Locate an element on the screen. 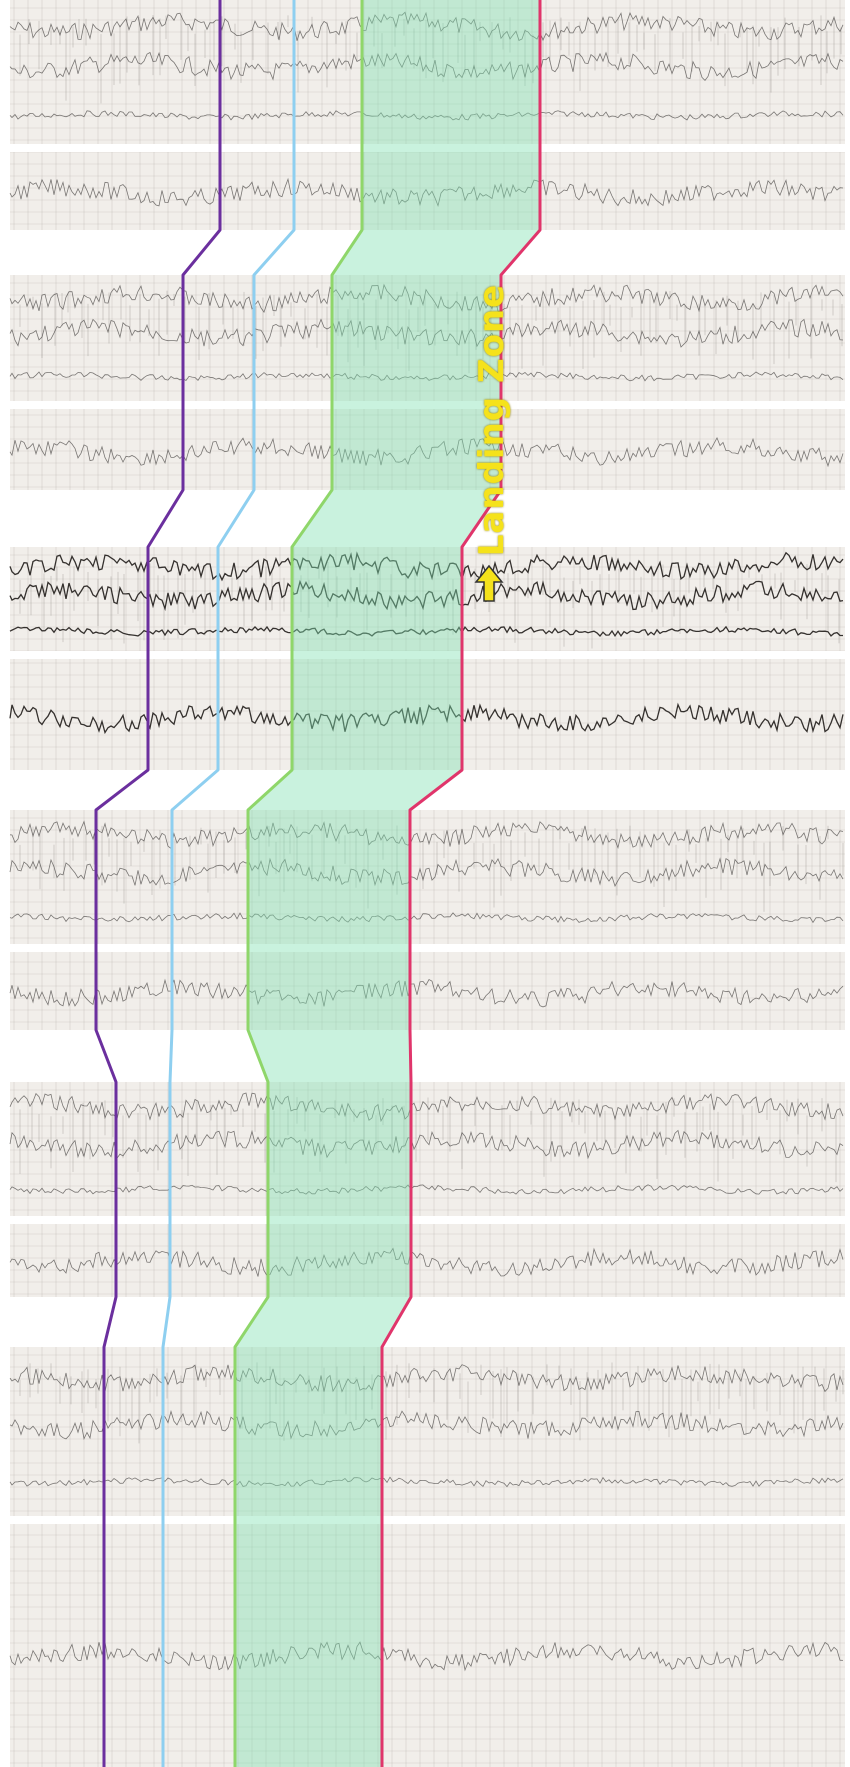  horizontal-gridlines is located at coordinates (427, 1192).